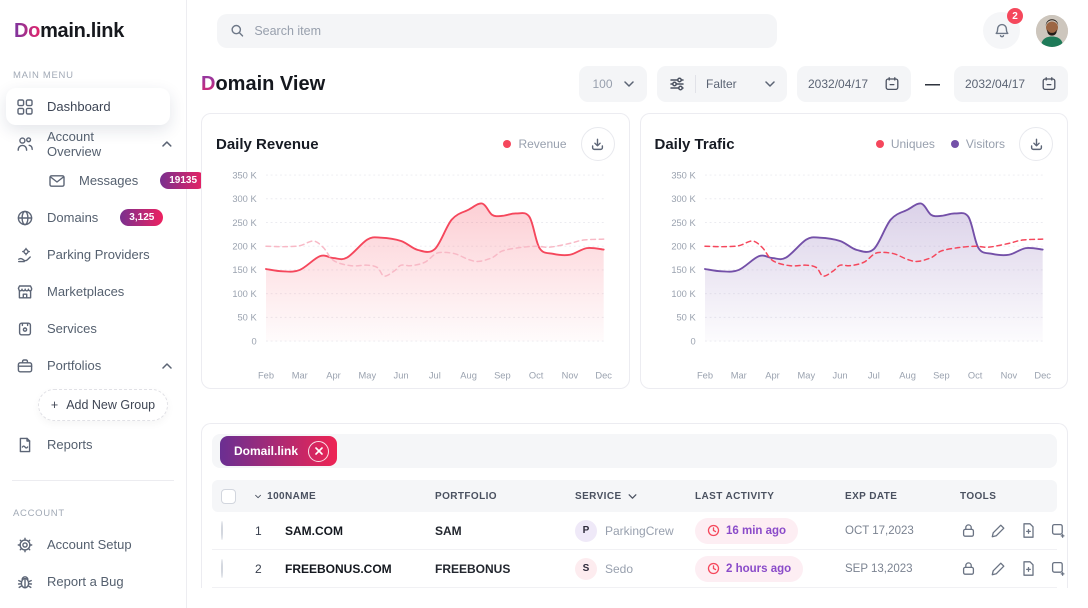 This screenshot has width=1088, height=608. Describe the element at coordinates (86, 291) in the screenshot. I see `sidebar-item-label: Marketplaces` at that location.